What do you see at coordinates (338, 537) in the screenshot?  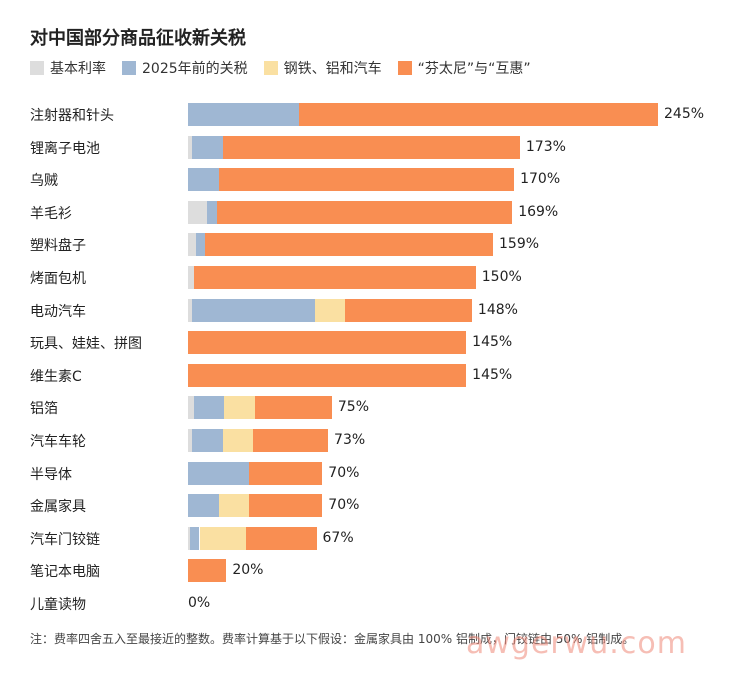 I see `data-label: 67%` at bounding box center [338, 537].